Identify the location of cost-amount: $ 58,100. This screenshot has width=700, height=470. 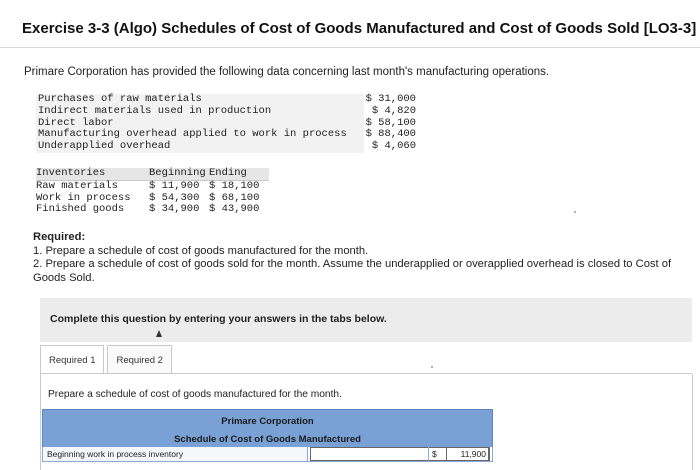
(390, 122).